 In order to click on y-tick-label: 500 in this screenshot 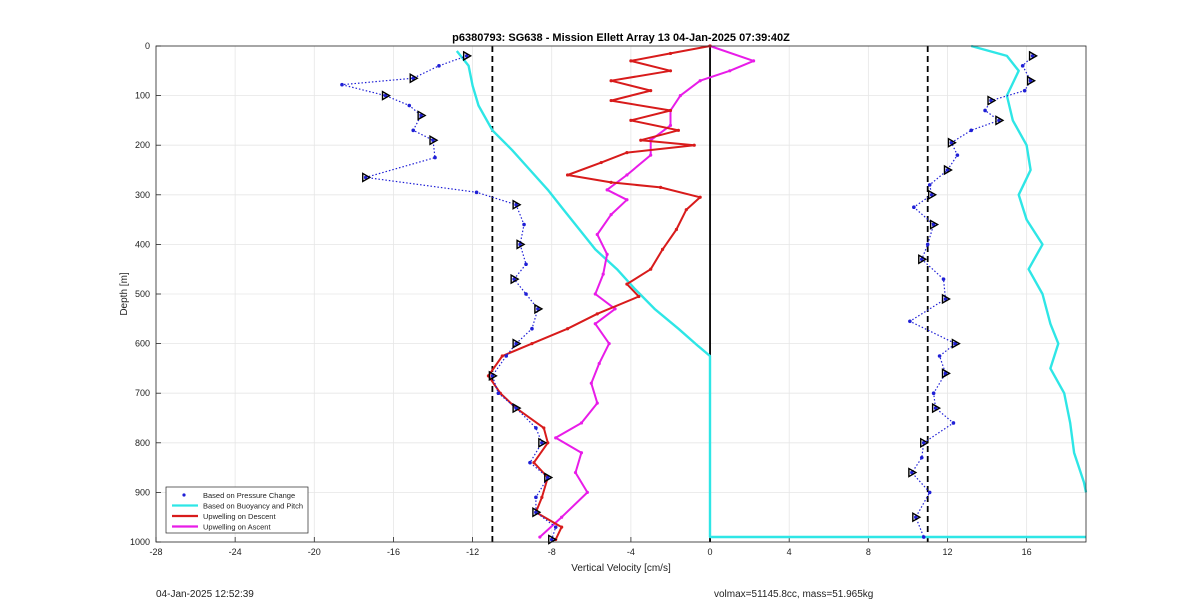, I will do `click(142, 294)`.